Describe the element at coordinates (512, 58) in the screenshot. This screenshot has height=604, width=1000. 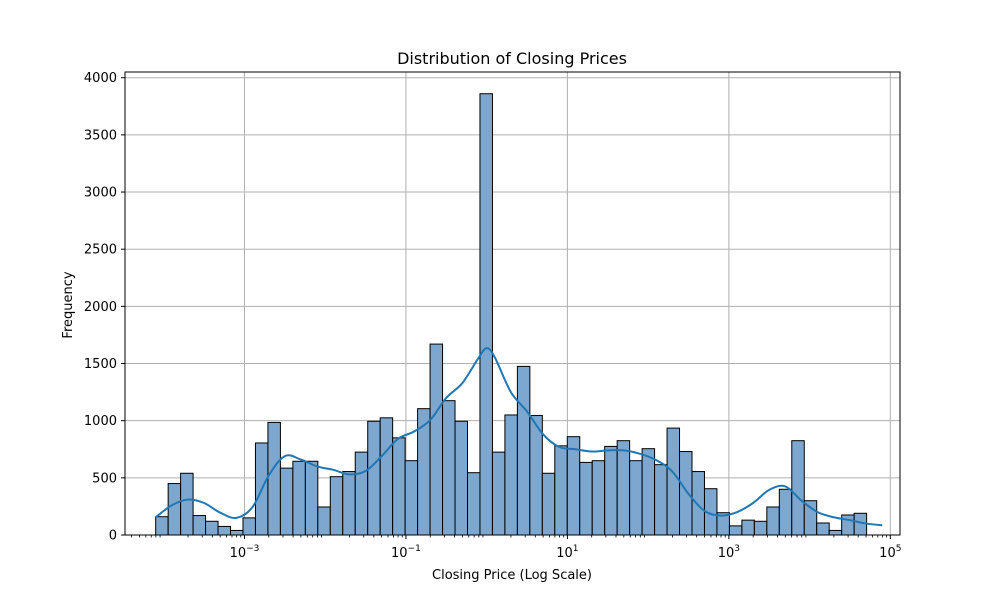
I see `chart-title: Distribution of Closing Prices` at that location.